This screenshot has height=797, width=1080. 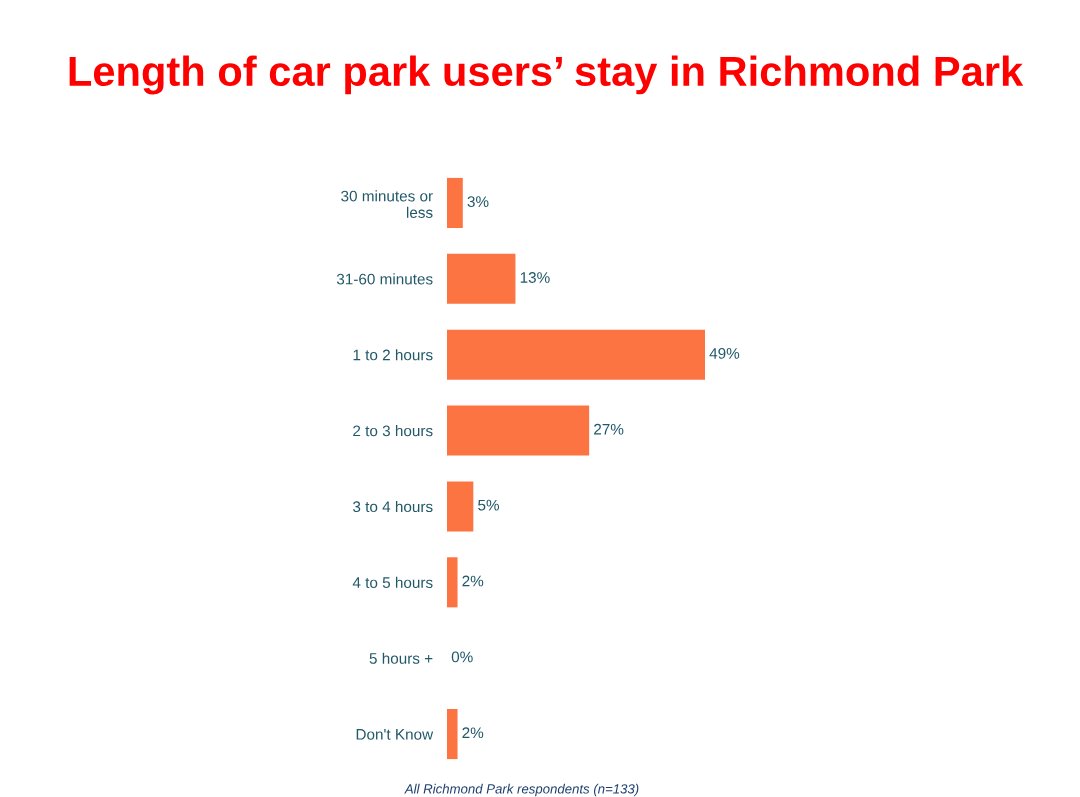 I want to click on y-tick-label: 1 to 2 hours, so click(x=393, y=355).